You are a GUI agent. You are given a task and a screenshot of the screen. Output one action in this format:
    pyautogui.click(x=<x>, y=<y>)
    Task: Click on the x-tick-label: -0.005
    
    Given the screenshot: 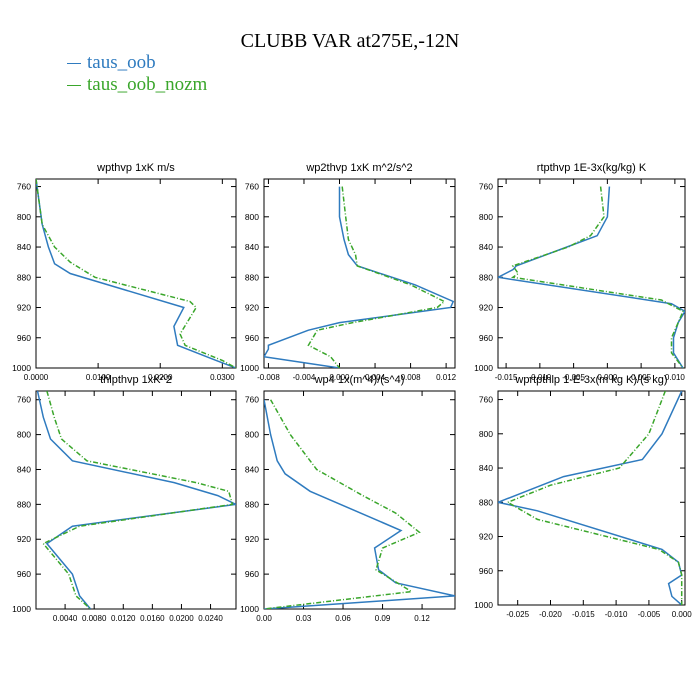 What is the action you would take?
    pyautogui.click(x=649, y=614)
    